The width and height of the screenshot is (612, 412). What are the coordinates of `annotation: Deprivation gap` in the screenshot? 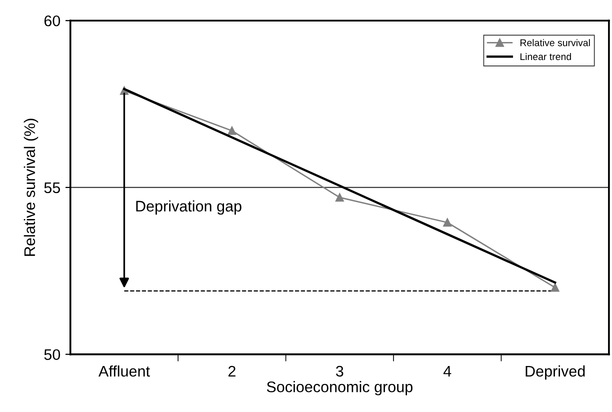 It's located at (189, 207).